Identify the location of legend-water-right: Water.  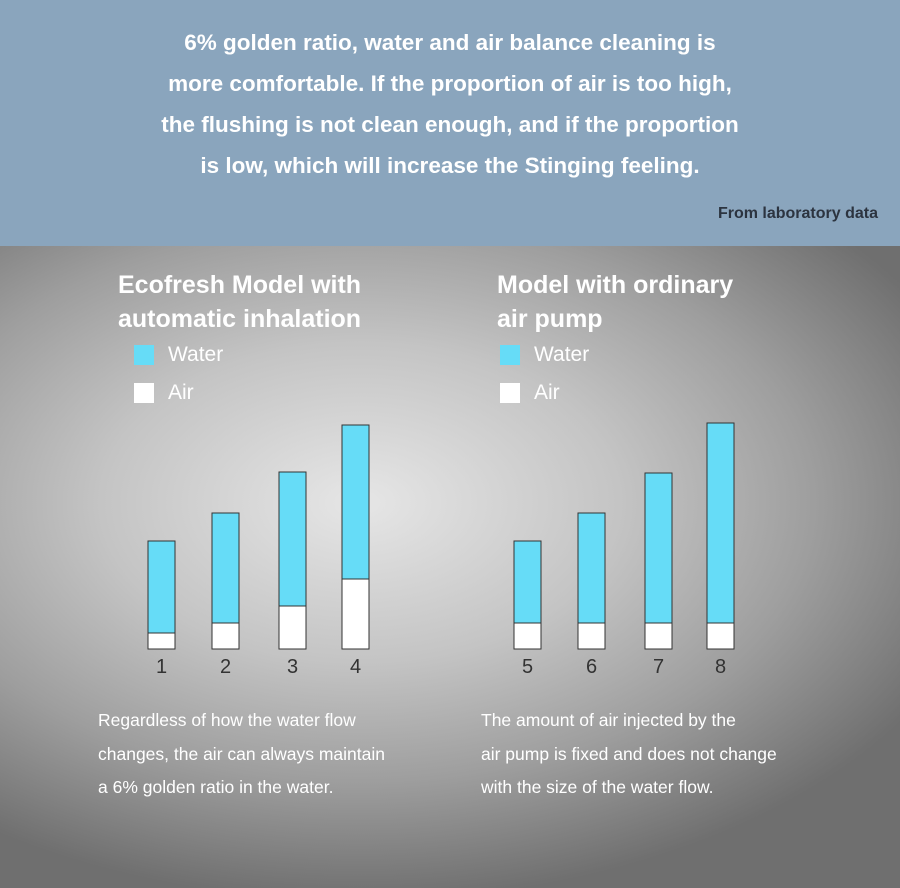
(544, 355).